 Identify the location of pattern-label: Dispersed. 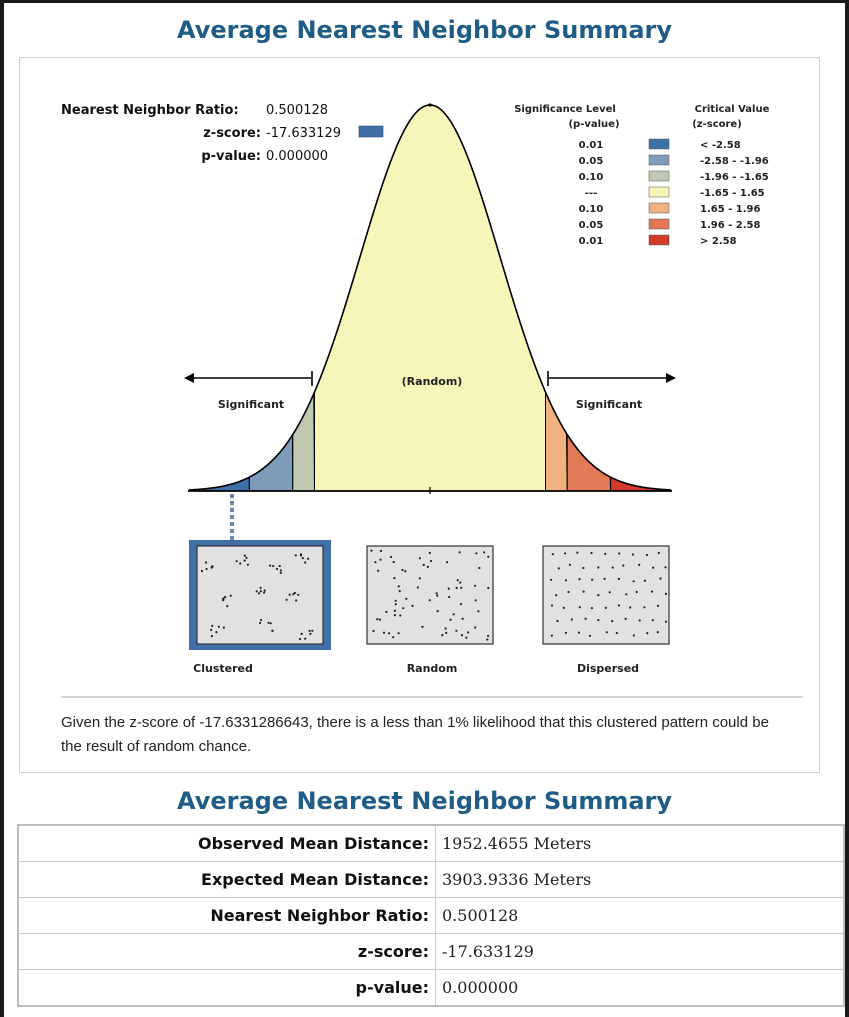
(608, 668).